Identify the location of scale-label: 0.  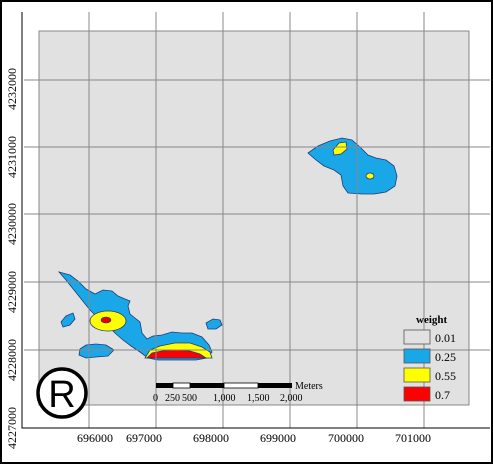
(155, 398).